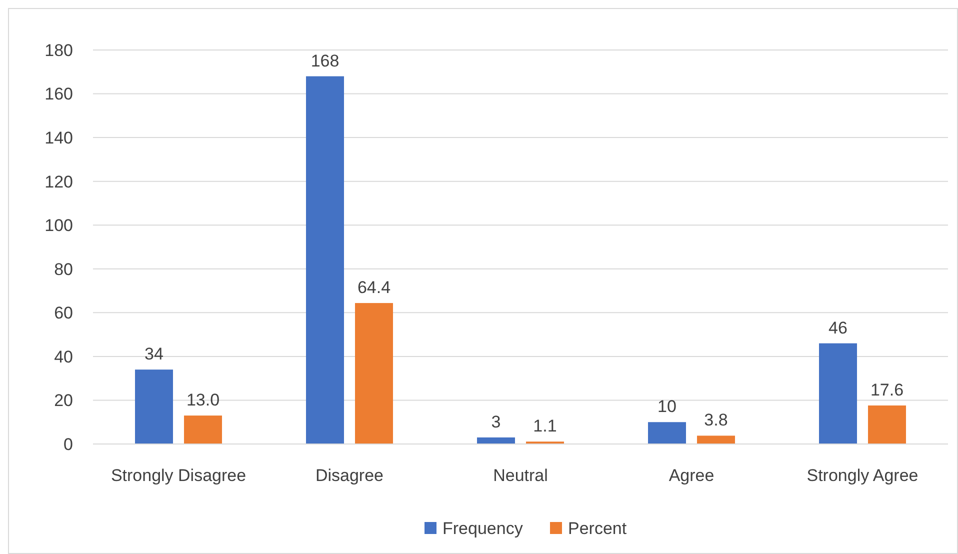  Describe the element at coordinates (862, 475) in the screenshot. I see `x-tick-label: Strongly Agree` at that location.